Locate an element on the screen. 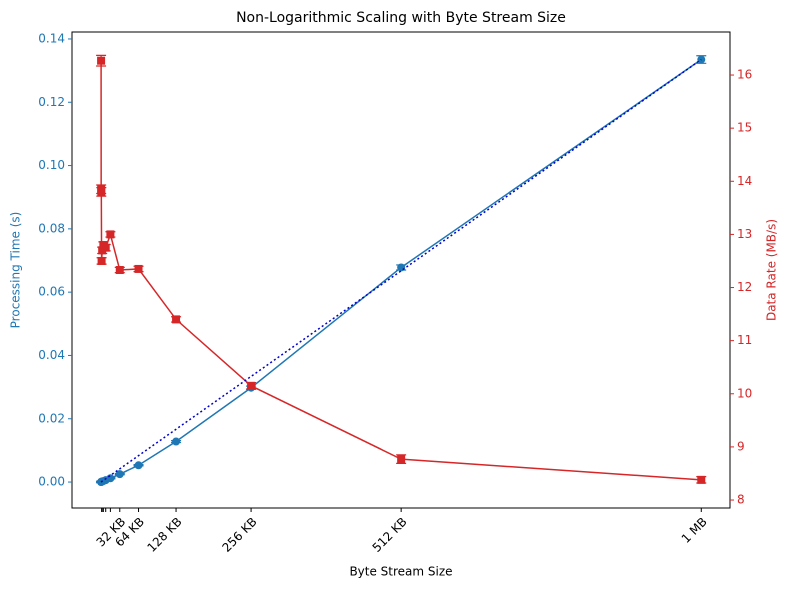  x-tick-label: 256 KB is located at coordinates (239, 535).